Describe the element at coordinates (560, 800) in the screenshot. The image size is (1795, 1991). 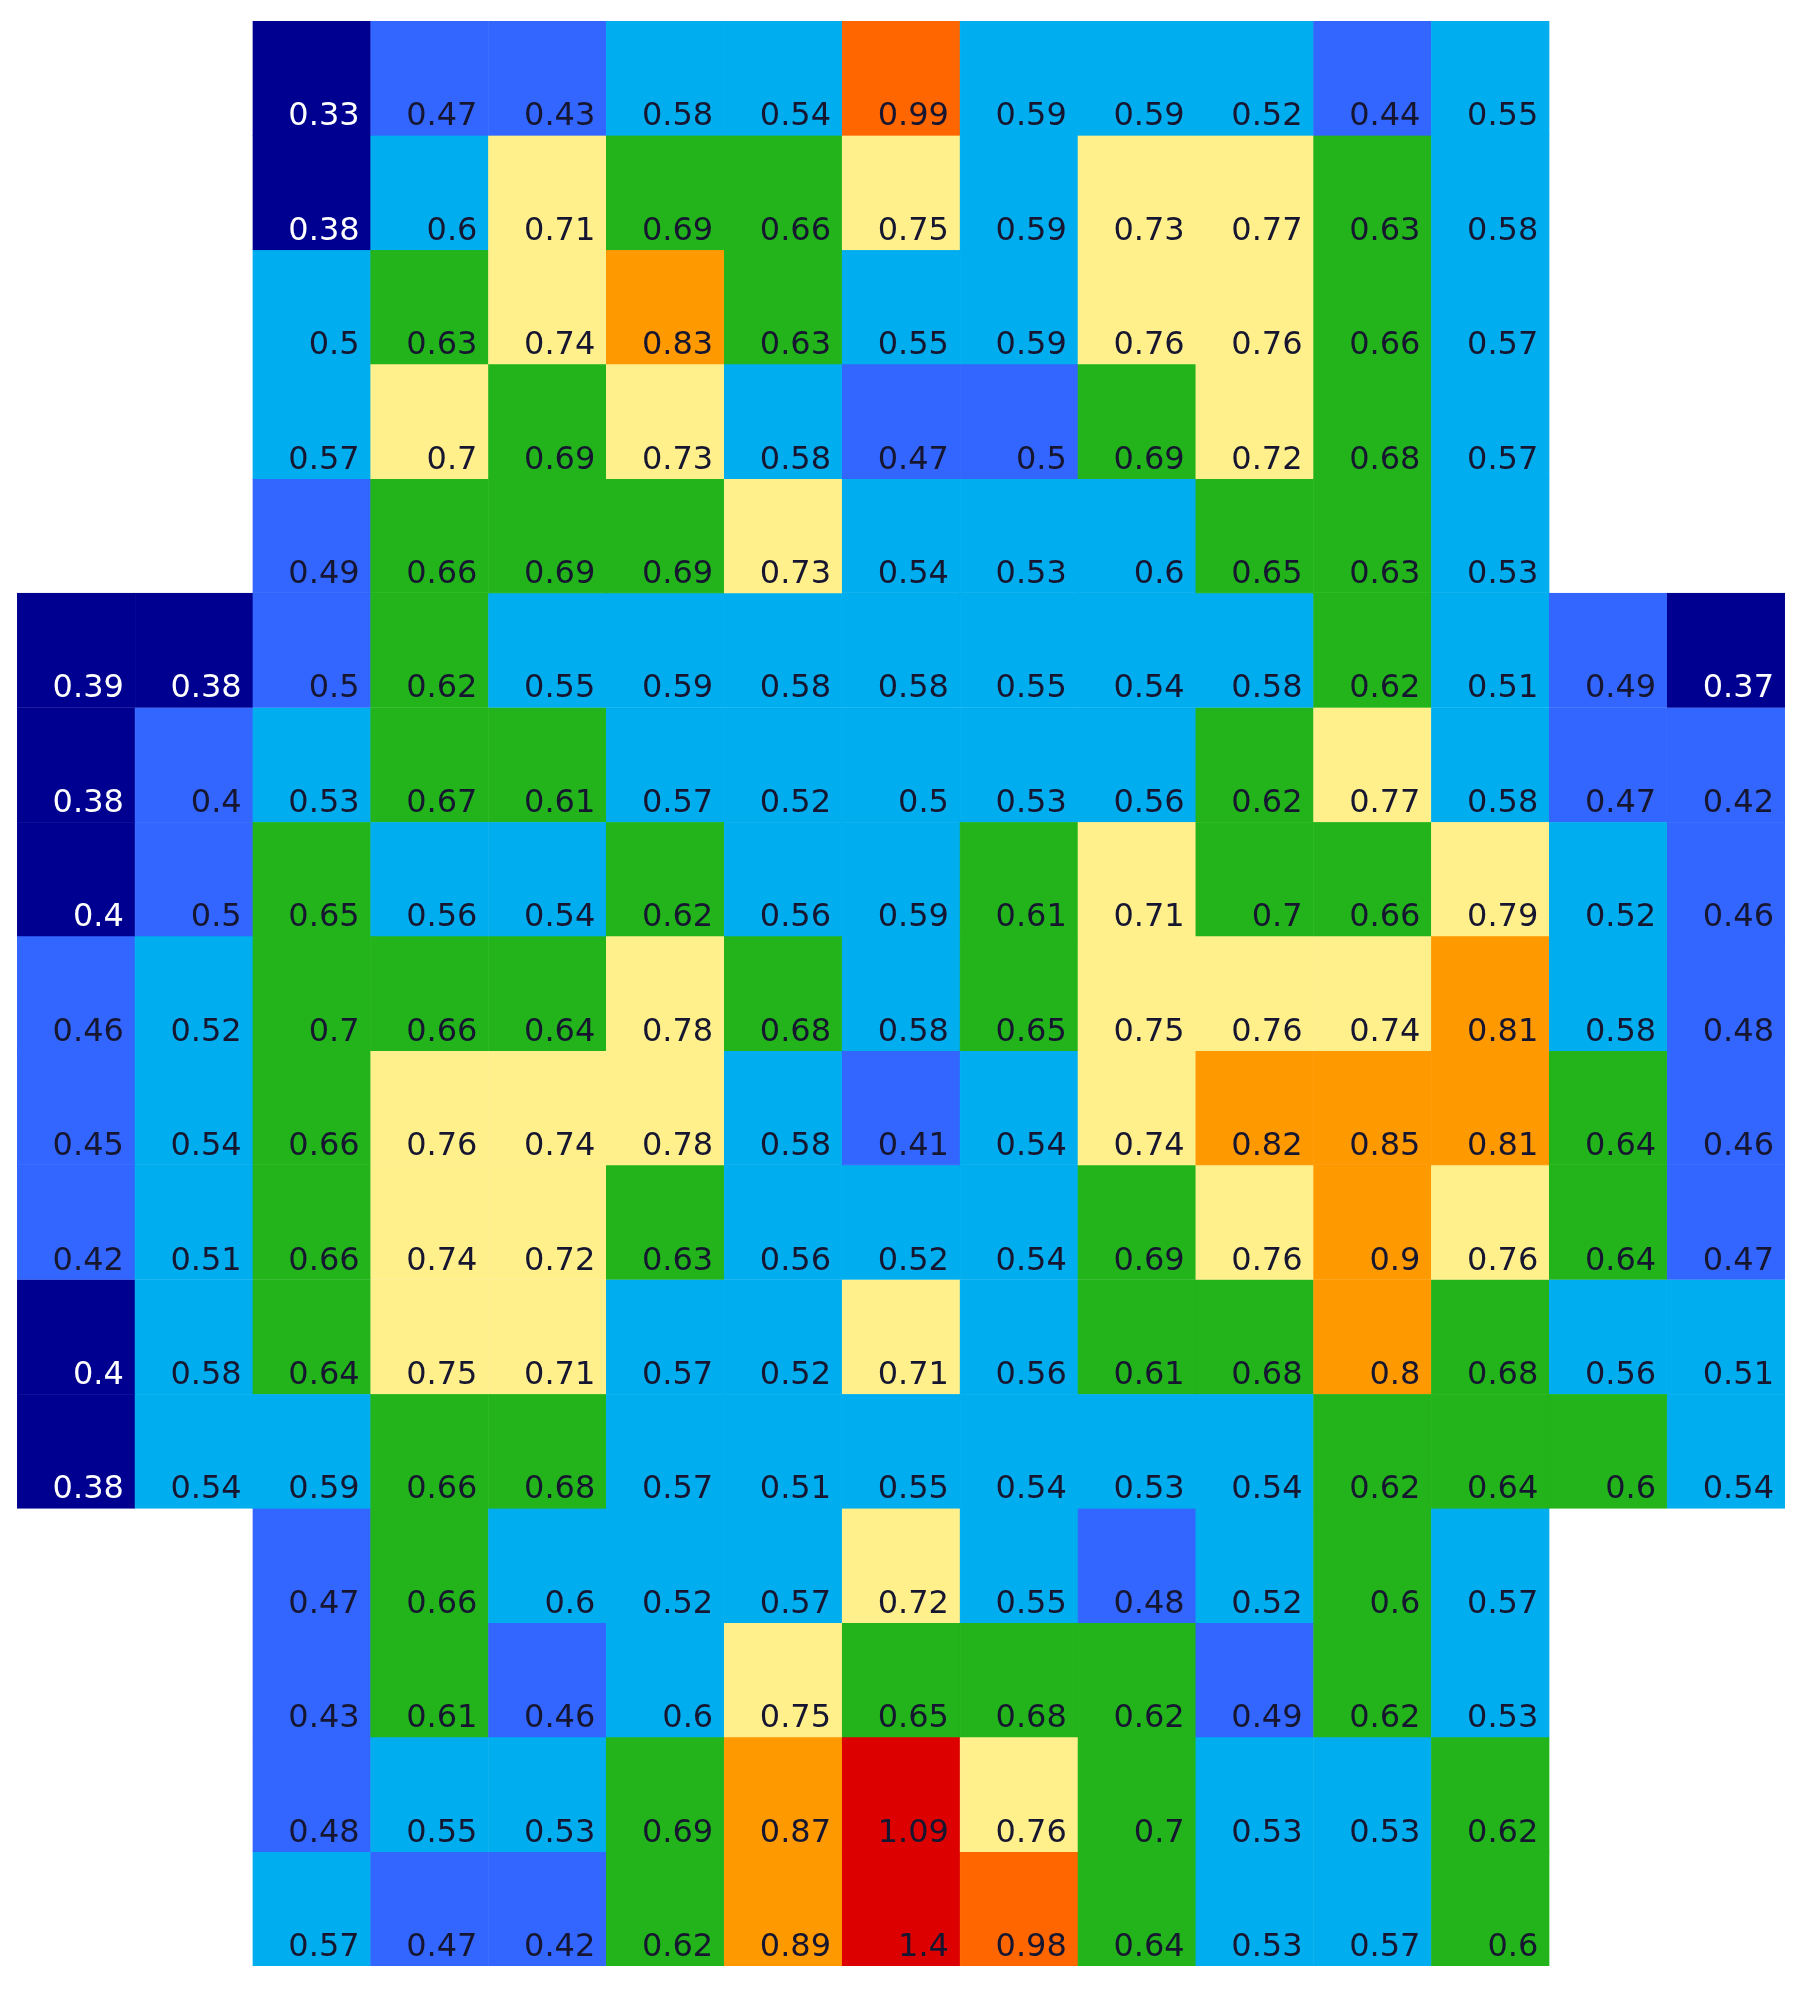
I see `data-label: 0.61` at that location.